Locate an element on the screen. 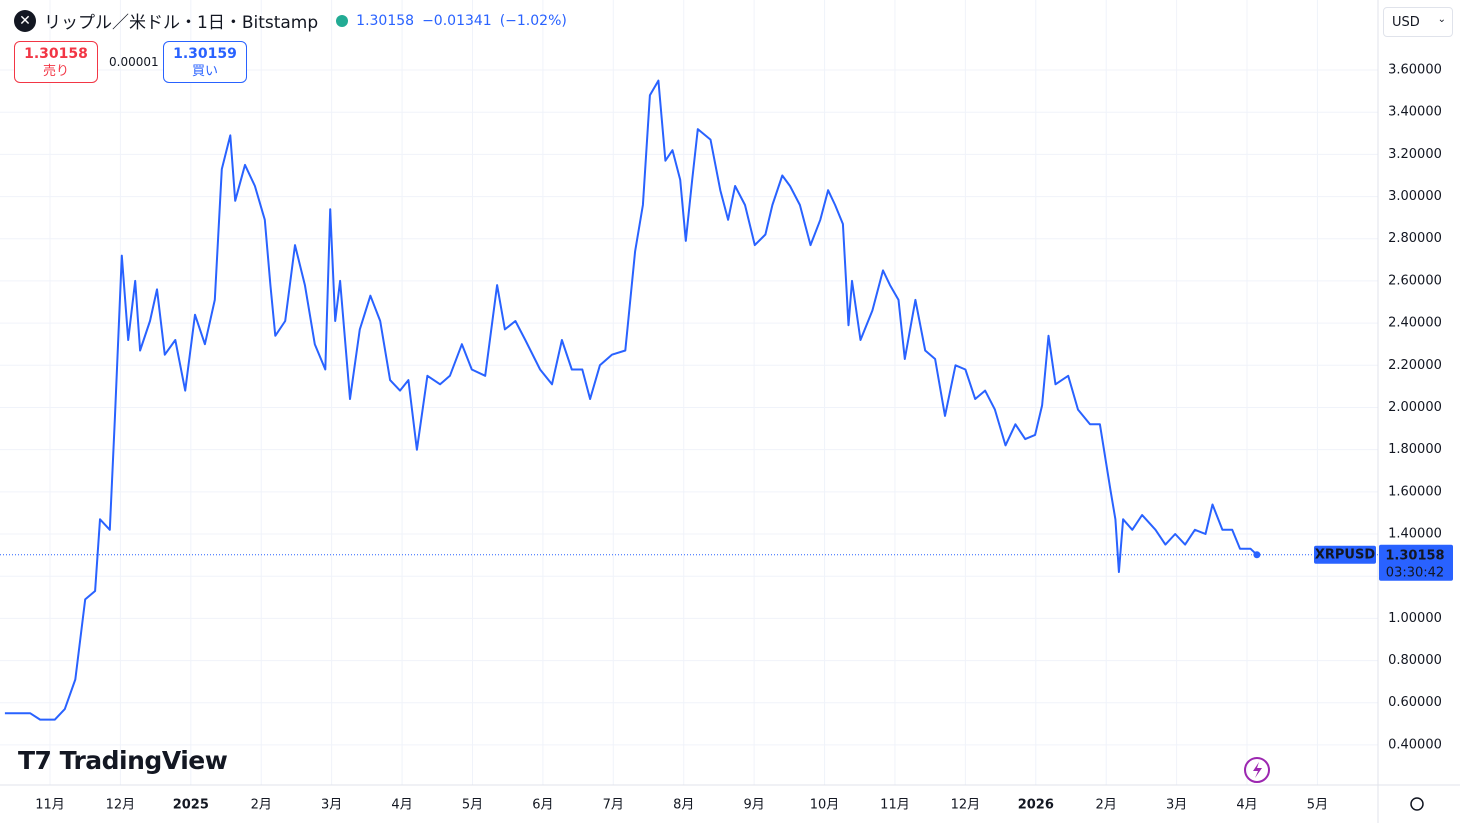 The width and height of the screenshot is (1460, 823). symbol: リップル／米ドル・1日・Bitstamp is located at coordinates (181, 23).